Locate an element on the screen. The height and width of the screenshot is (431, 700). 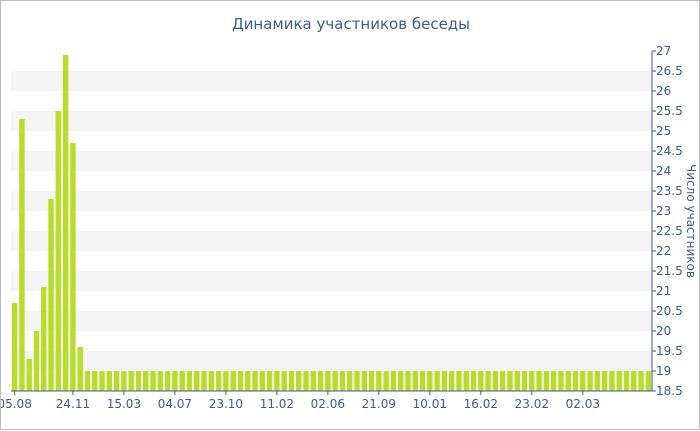
x-tick-label: 04.07 is located at coordinates (175, 404).